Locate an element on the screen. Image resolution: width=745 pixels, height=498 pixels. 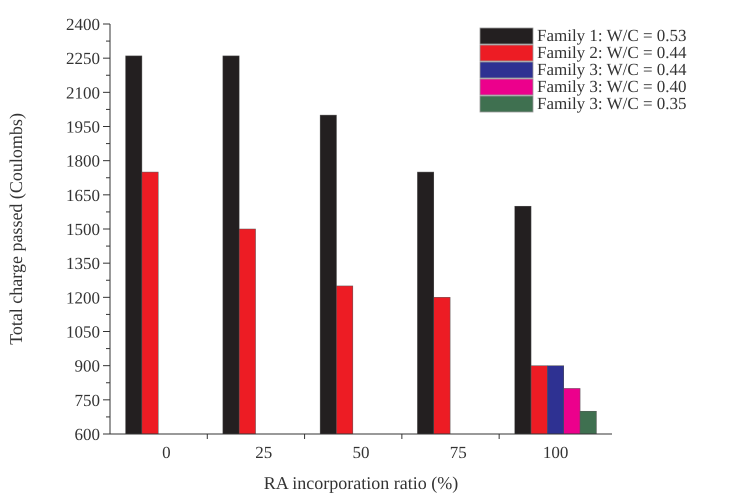
x-tick-label: 0 is located at coordinates (166, 452).